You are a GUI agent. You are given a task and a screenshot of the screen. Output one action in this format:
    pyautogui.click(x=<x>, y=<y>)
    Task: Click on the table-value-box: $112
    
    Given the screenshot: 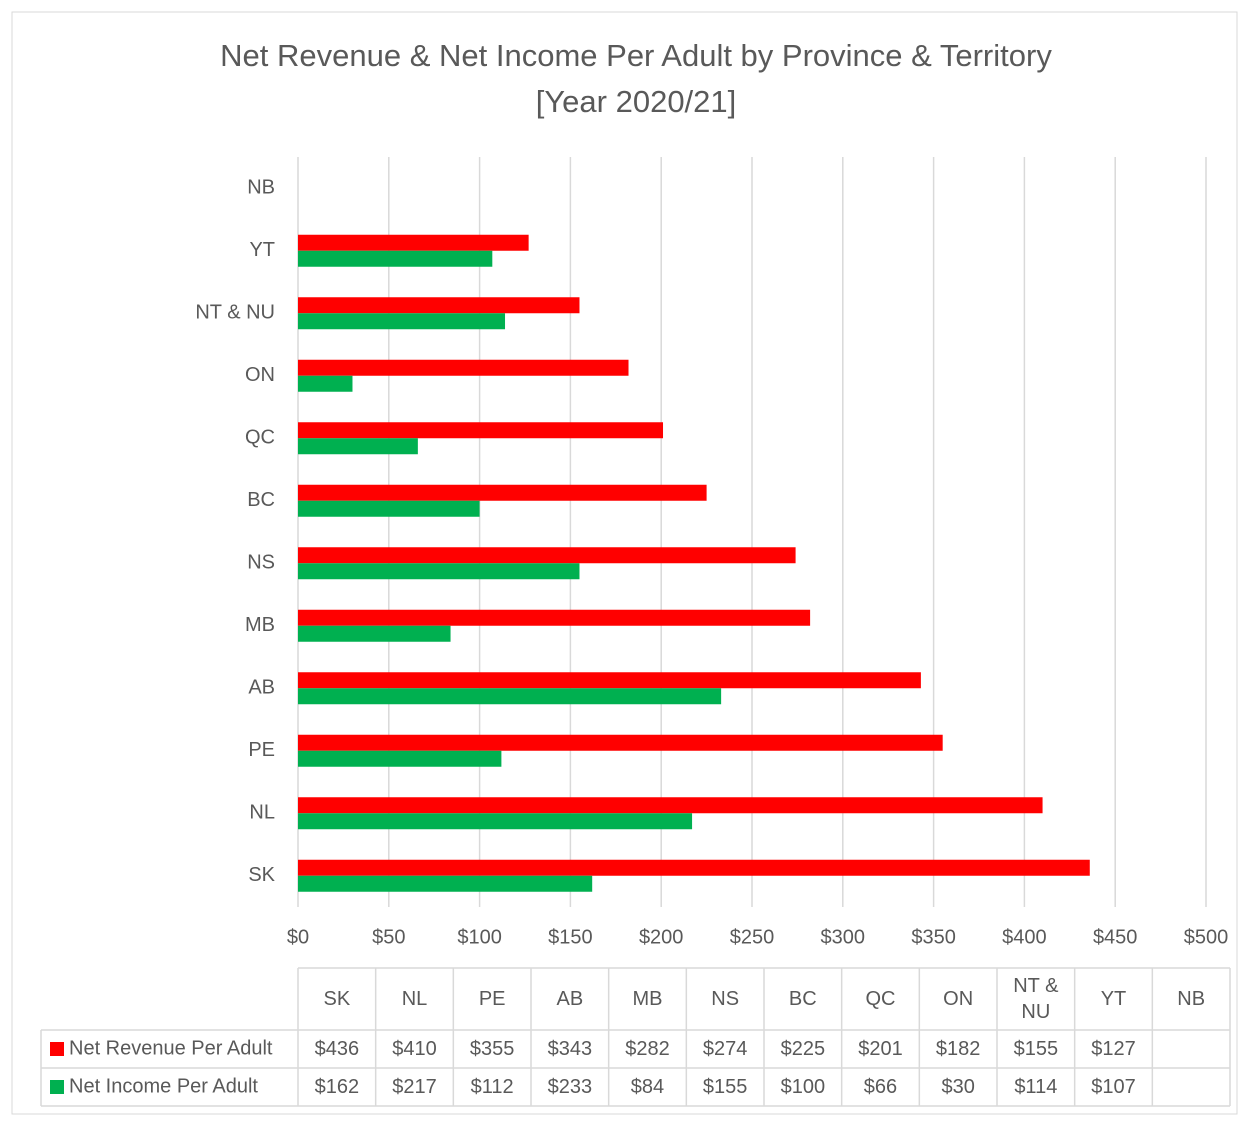 What is the action you would take?
    pyautogui.click(x=492, y=1087)
    